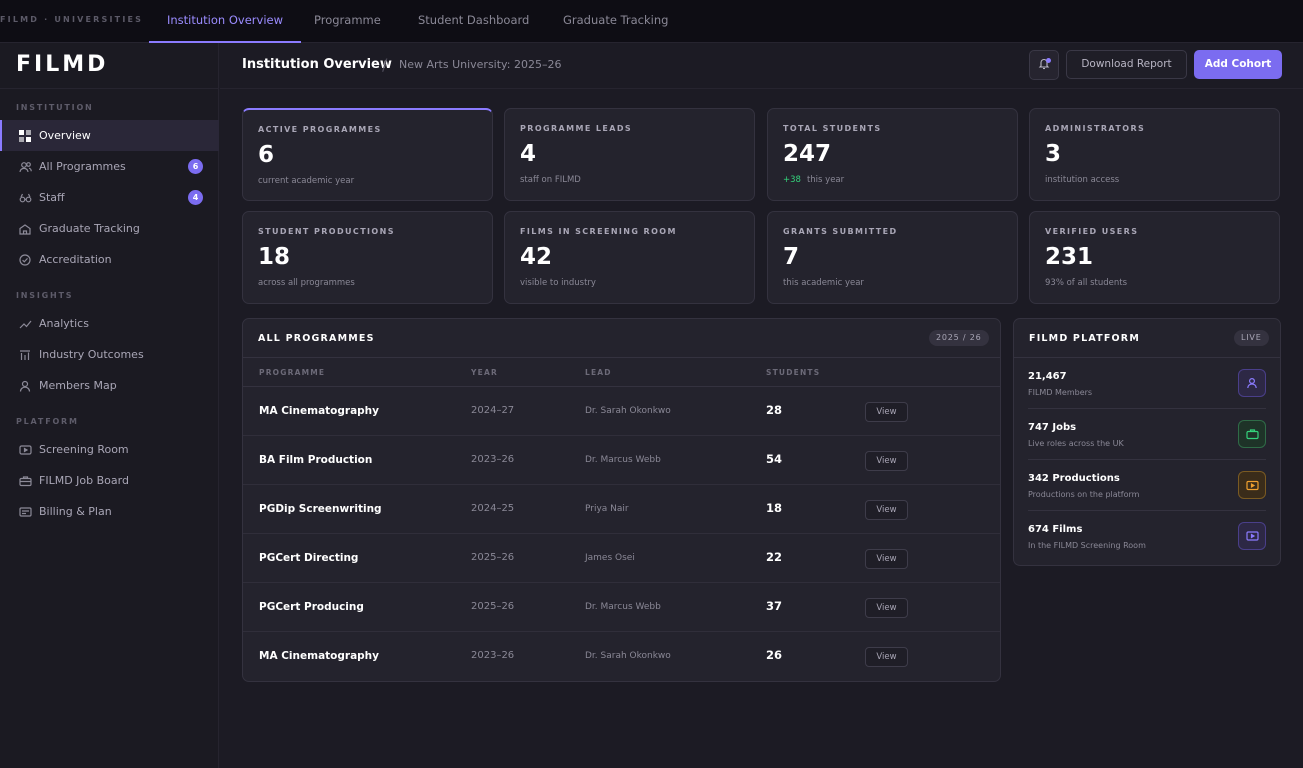 The height and width of the screenshot is (768, 1303). What do you see at coordinates (55, 107) in the screenshot?
I see `section-institution: INSTITUTION` at bounding box center [55, 107].